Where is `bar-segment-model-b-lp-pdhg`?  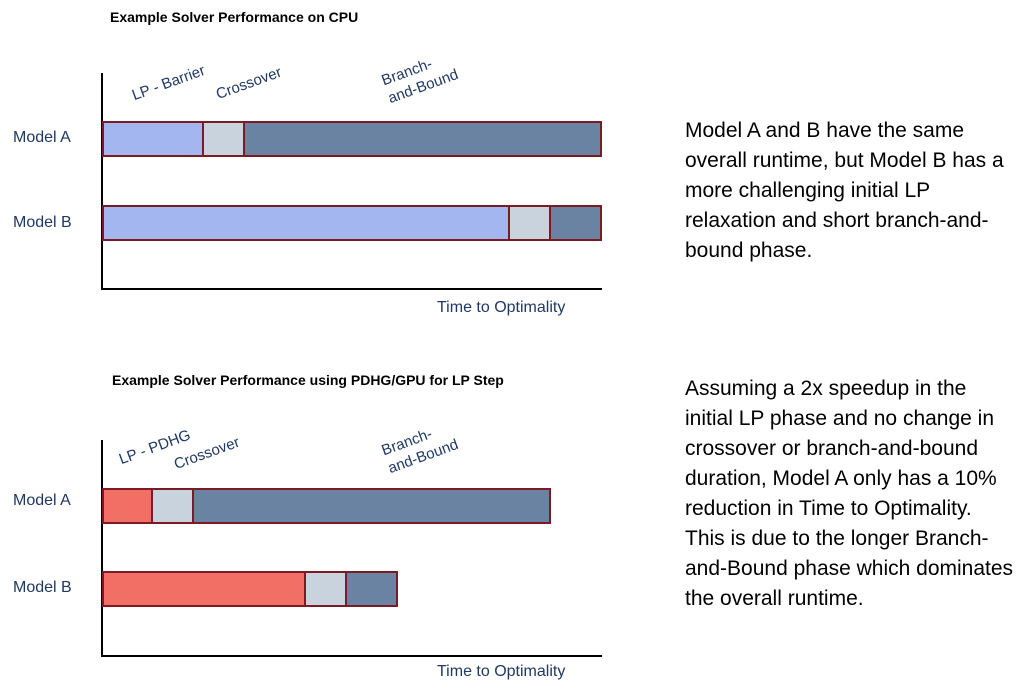
bar-segment-model-b-lp-pdhg is located at coordinates (204, 589).